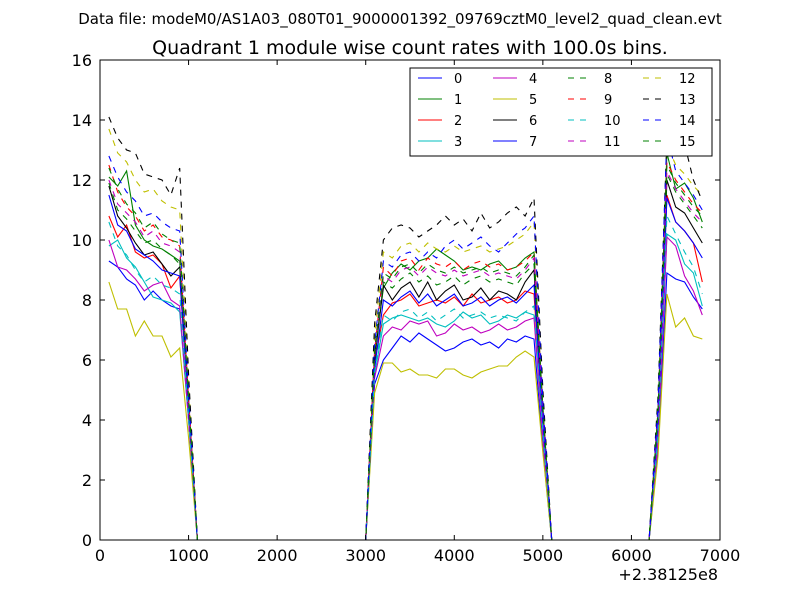 Image resolution: width=800 pixels, height=600 pixels. What do you see at coordinates (687, 121) in the screenshot?
I see `legend-label-14: 14` at bounding box center [687, 121].